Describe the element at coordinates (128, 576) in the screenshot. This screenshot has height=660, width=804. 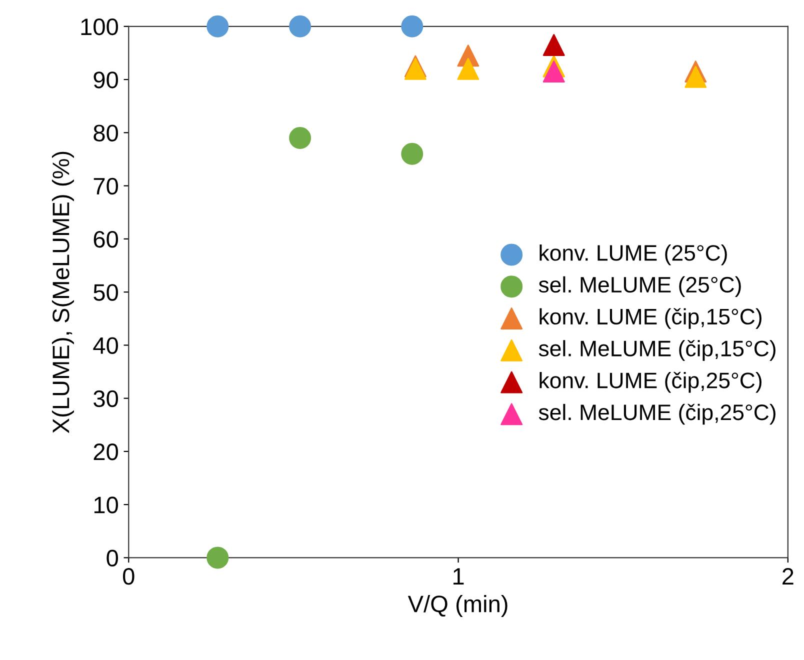
I see `x-tick-label: 0` at that location.